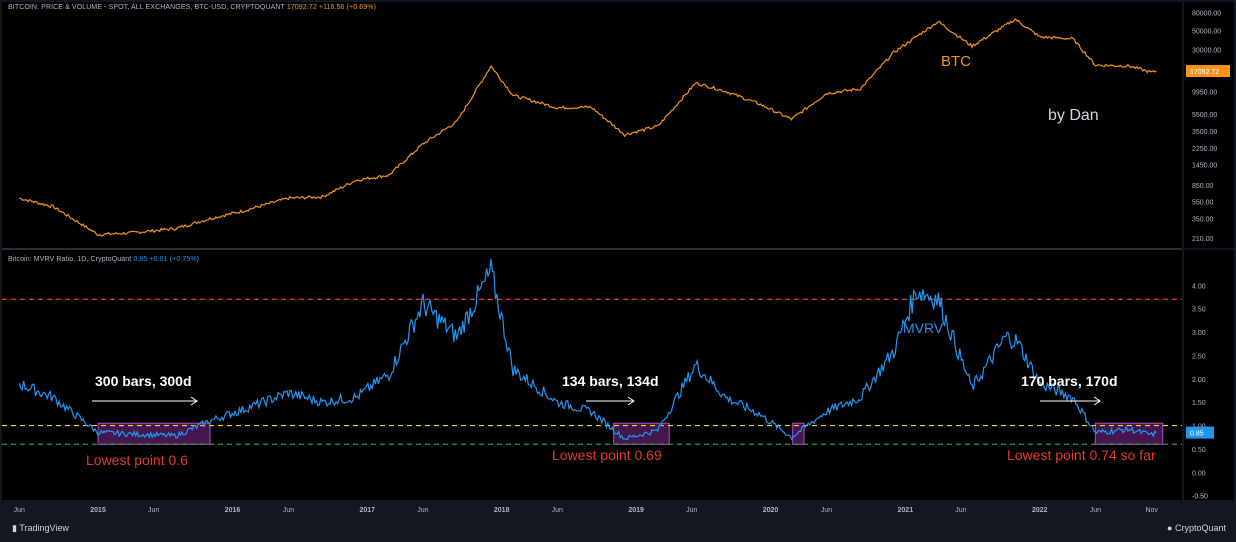 This screenshot has width=1236, height=542. What do you see at coordinates (1197, 434) in the screenshot?
I see `mvrv-tick-label: 0.85` at bounding box center [1197, 434].